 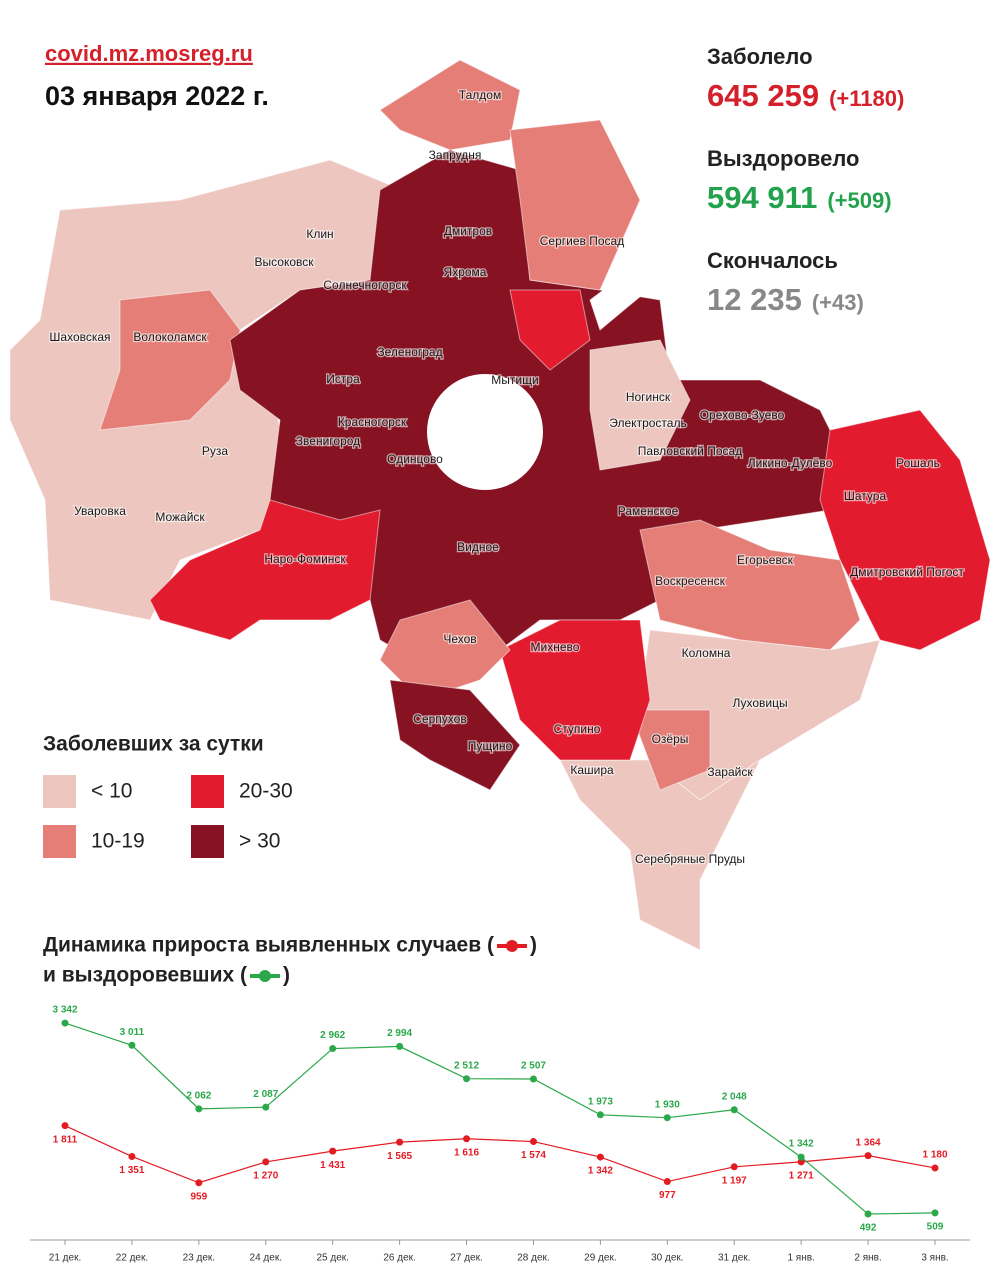 What do you see at coordinates (170, 337) in the screenshot?
I see `map-label: Волоколамск` at bounding box center [170, 337].